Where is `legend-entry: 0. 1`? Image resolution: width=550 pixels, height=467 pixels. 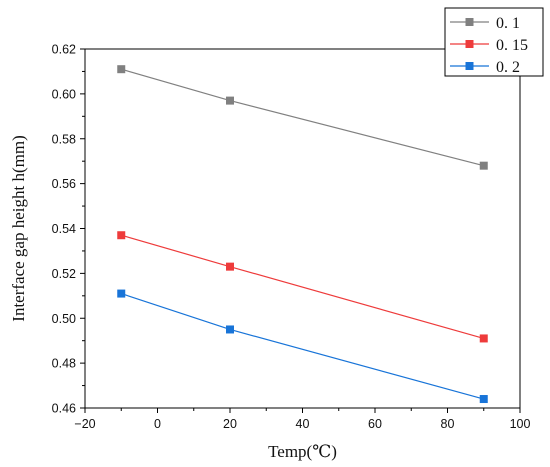
legend-entry: 0. 1 is located at coordinates (485, 23).